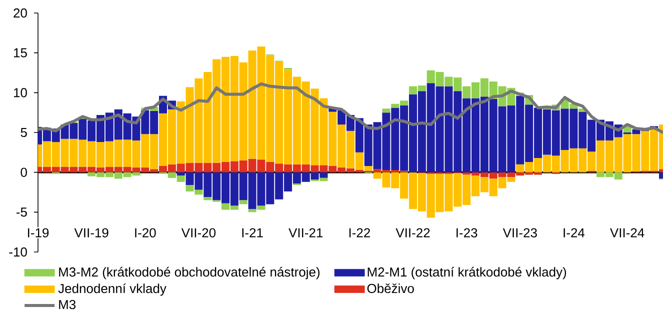  I want to click on x-tick-label: VII-23, so click(519, 233).